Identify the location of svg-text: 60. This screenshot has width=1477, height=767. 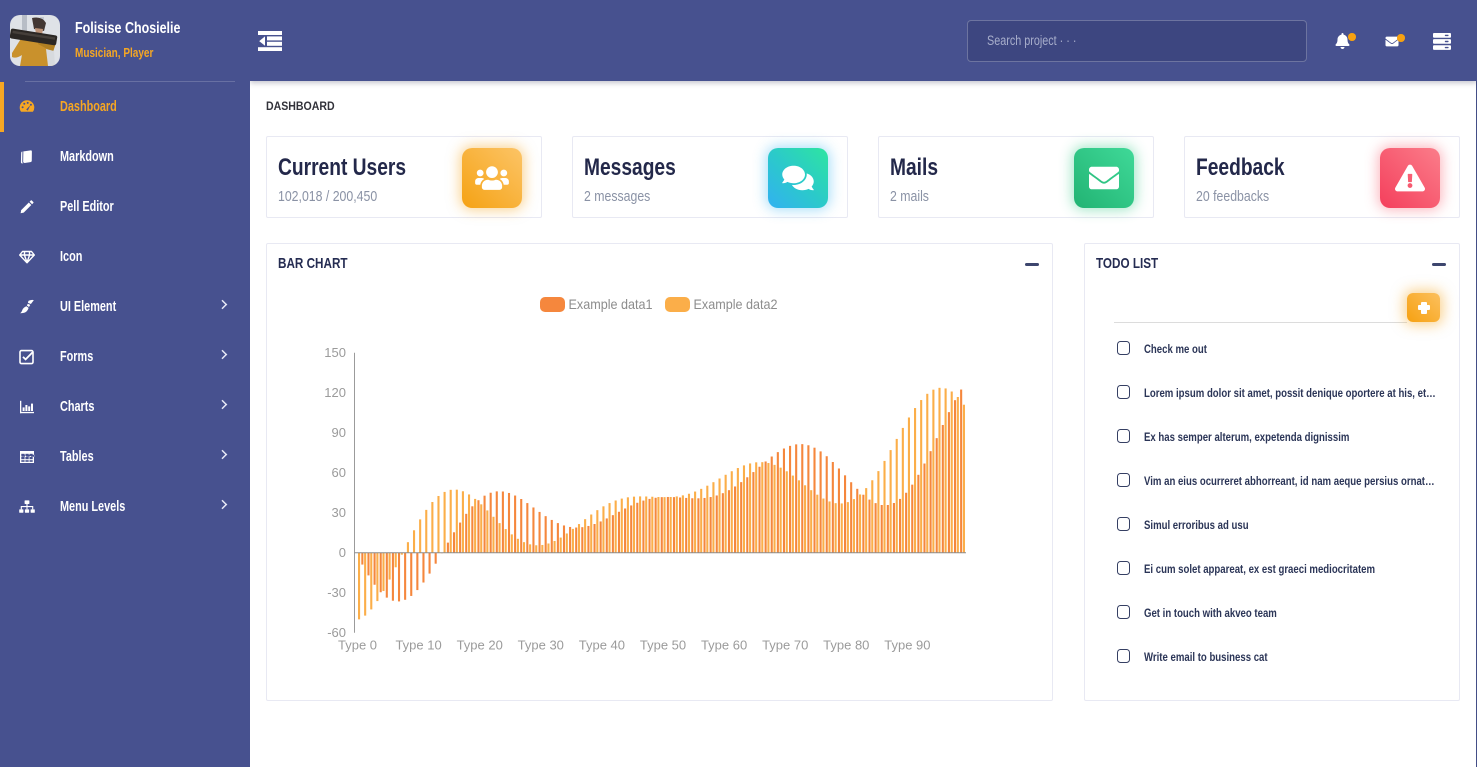
(339, 472).